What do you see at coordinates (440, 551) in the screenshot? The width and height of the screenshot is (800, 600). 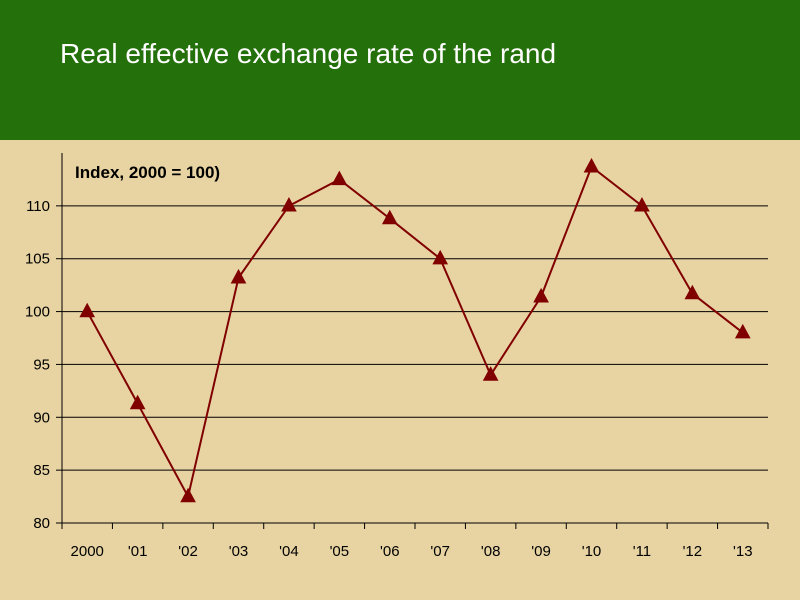 I see `x-tick-label: '07` at bounding box center [440, 551].